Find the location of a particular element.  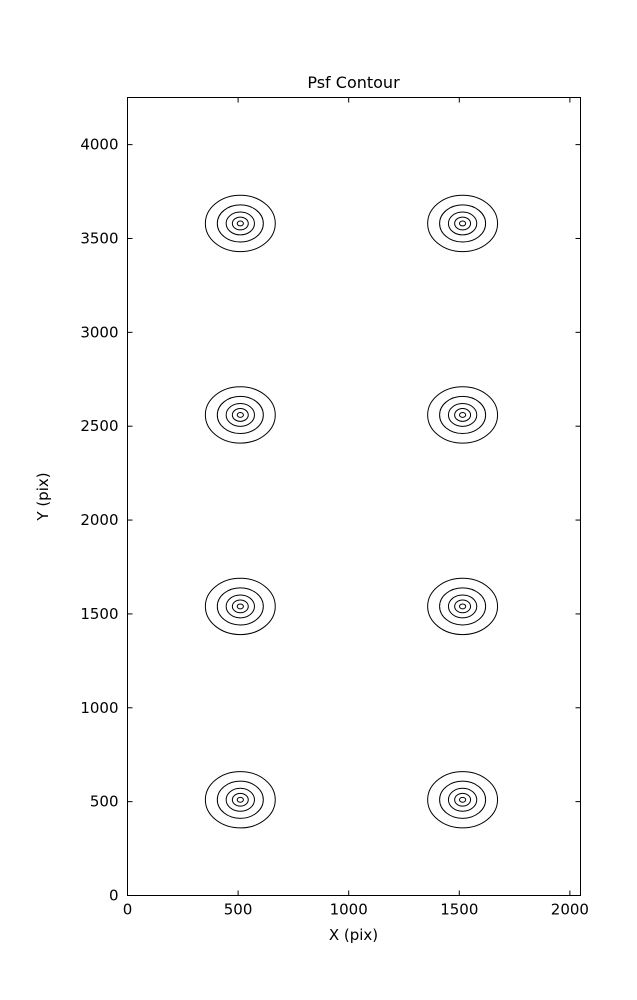

y-tick-label: 0 is located at coordinates (114, 896).